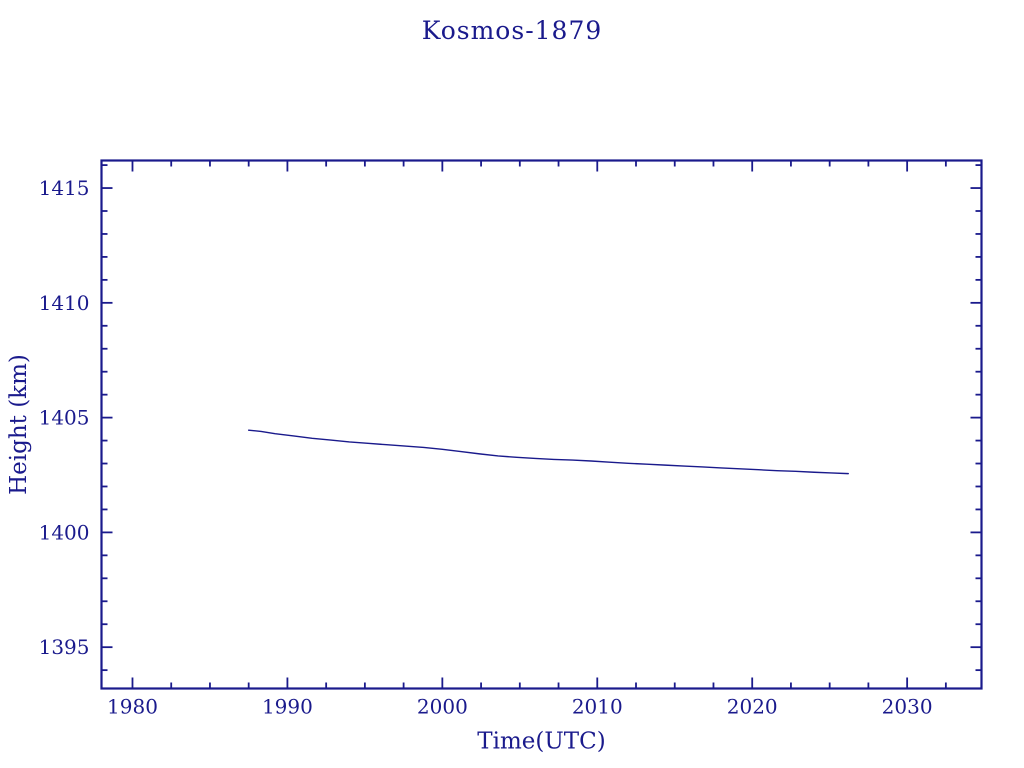  What do you see at coordinates (548, 452) in the screenshot?
I see `data-line` at bounding box center [548, 452].